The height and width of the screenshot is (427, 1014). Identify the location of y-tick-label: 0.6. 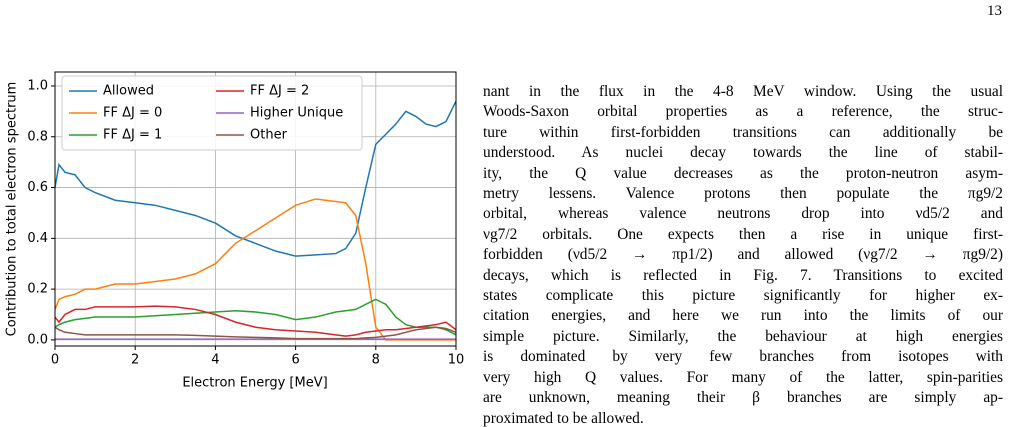
(37, 187).